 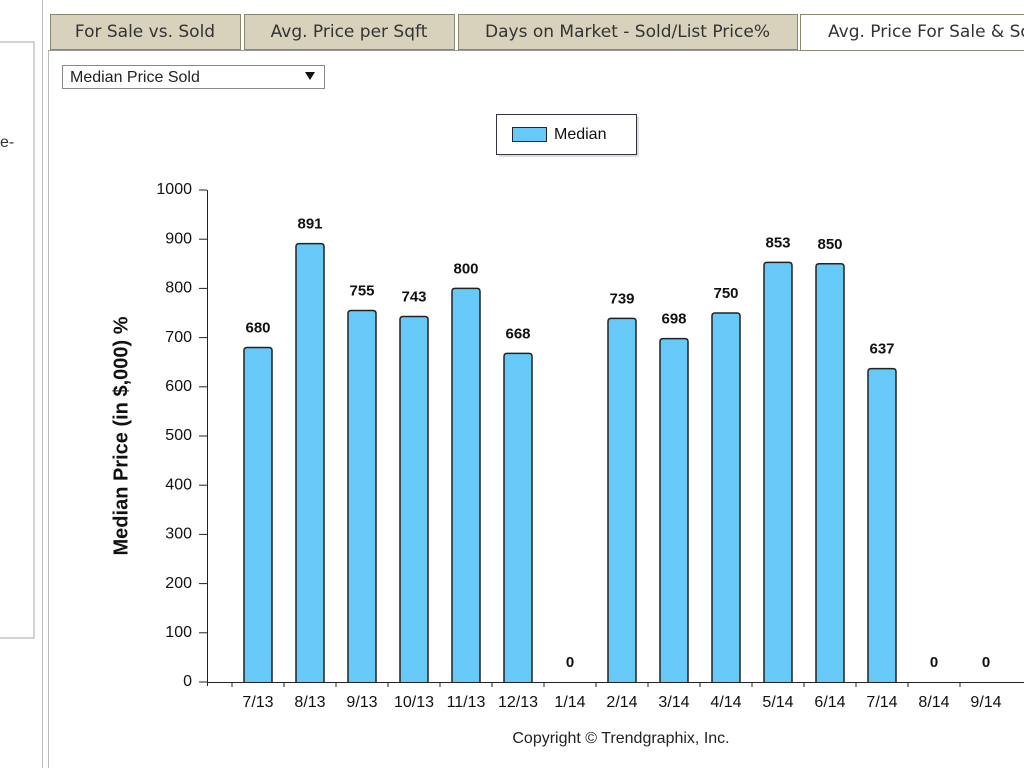 What do you see at coordinates (985, 702) in the screenshot?
I see `x-tick-label: 9/14` at bounding box center [985, 702].